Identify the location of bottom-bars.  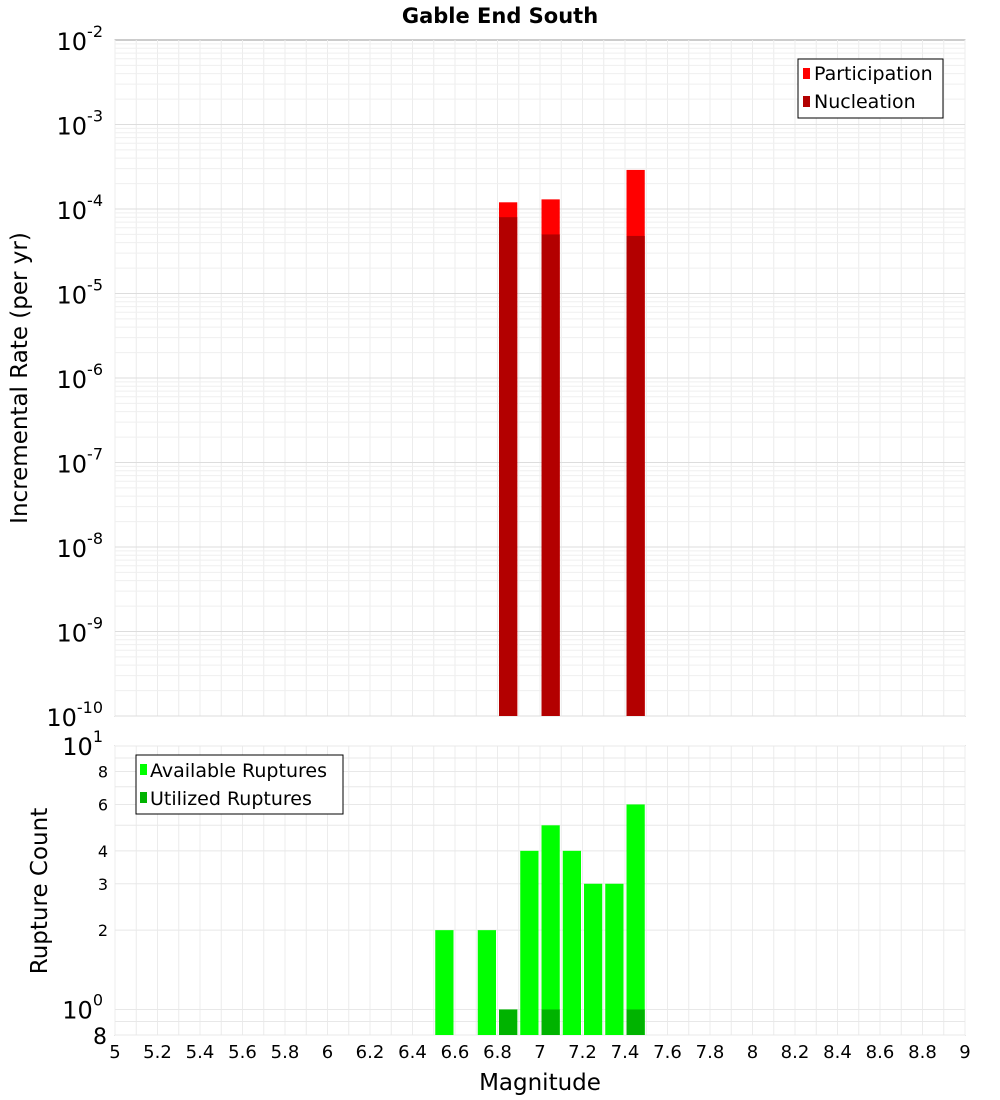
(540, 919).